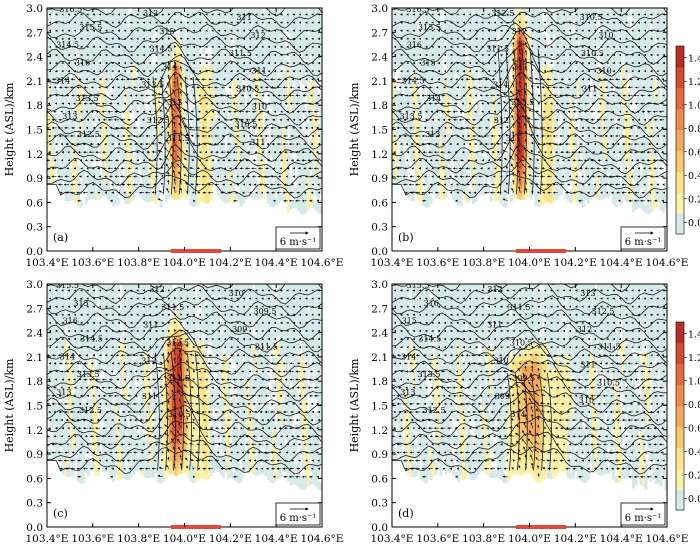 The width and height of the screenshot is (700, 549). I want to click on x-tick-label: 104.6°E, so click(322, 539).